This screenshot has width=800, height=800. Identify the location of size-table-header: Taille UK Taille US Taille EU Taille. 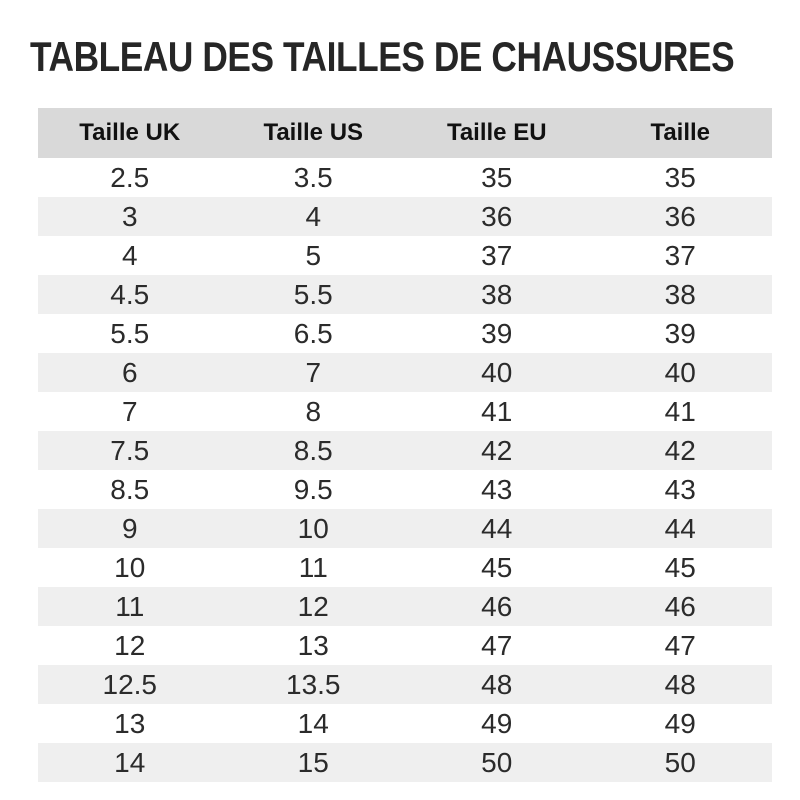
(405, 133).